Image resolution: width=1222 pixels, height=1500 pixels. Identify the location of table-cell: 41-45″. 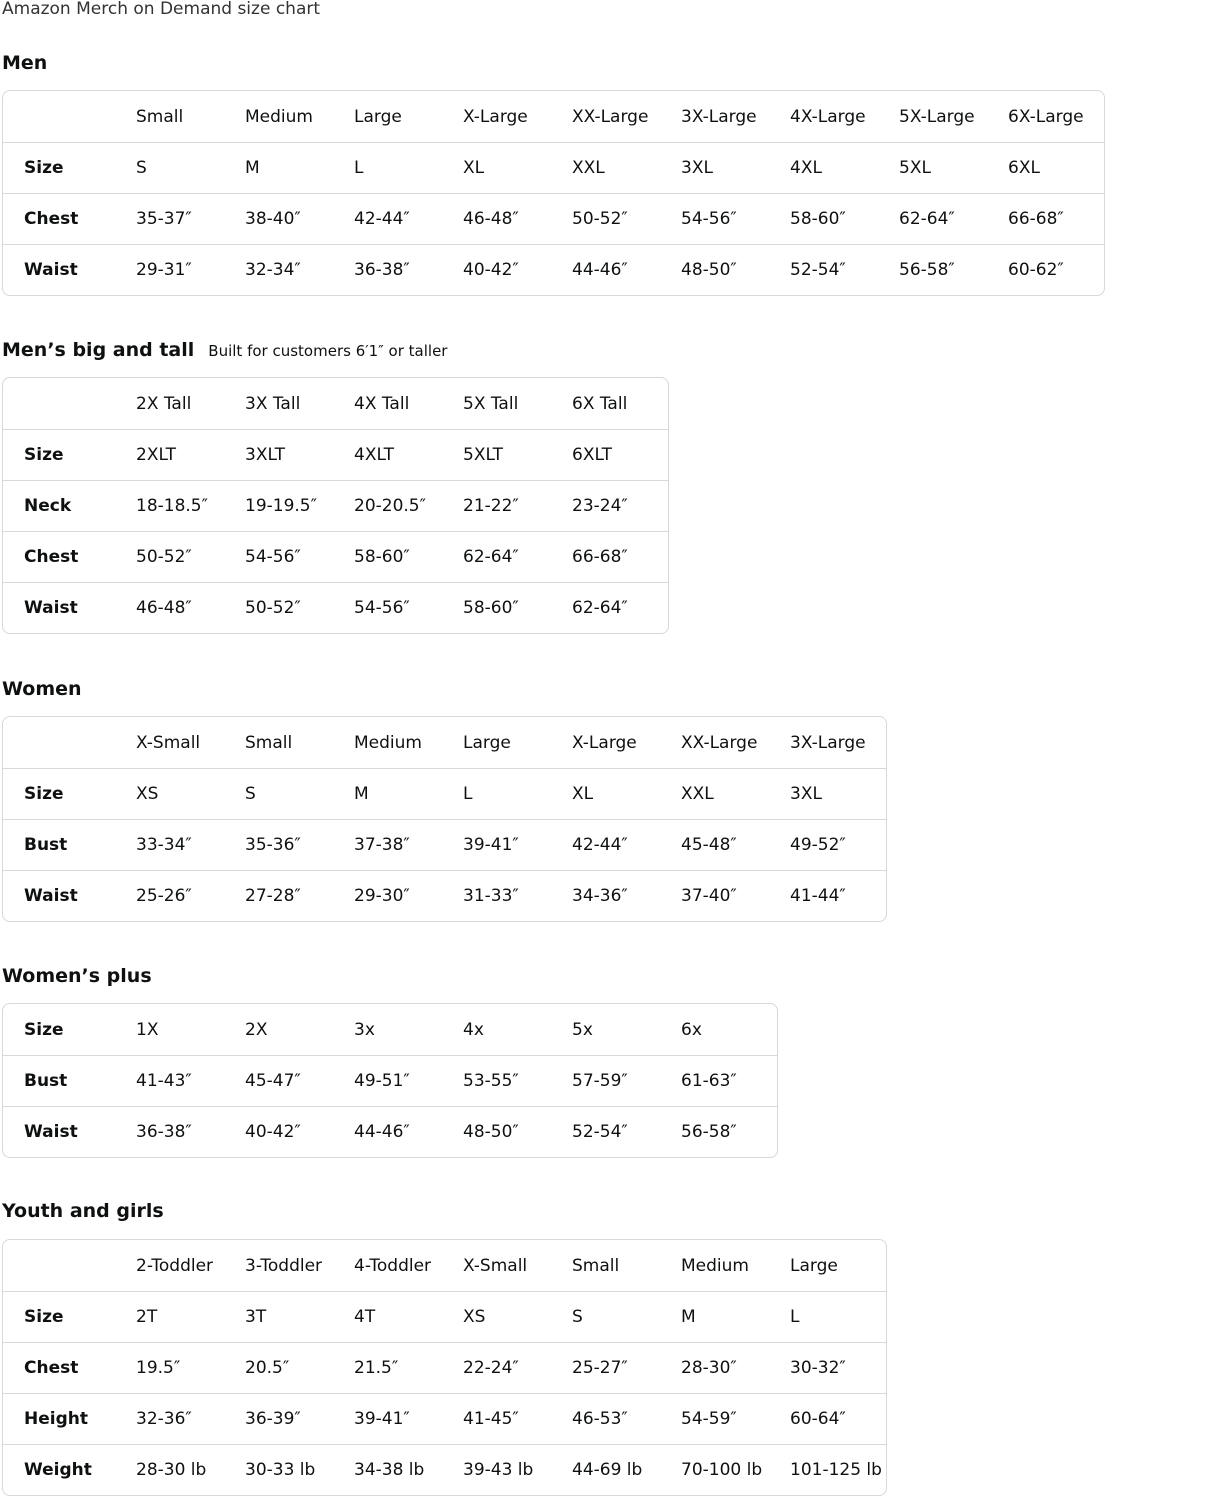
(504, 1418).